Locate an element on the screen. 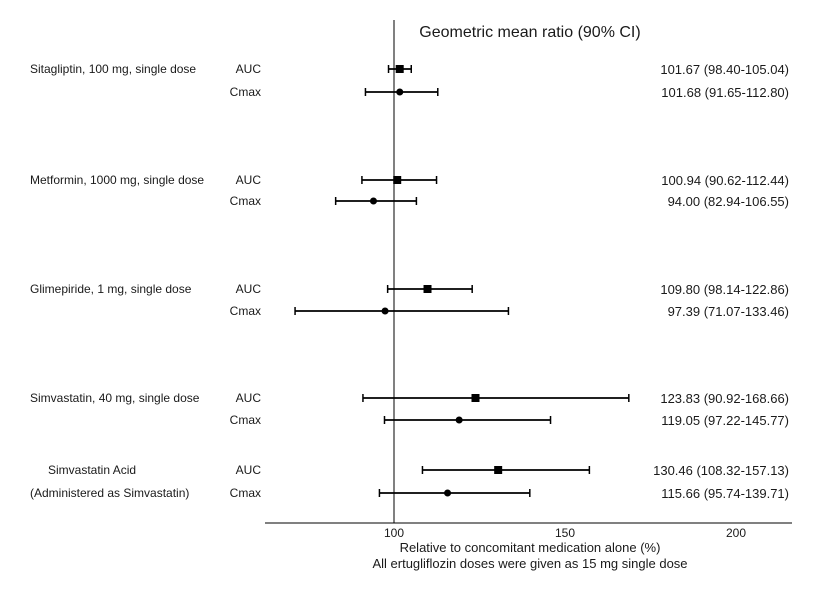 The image size is (826, 593). estimate-text: 119.05 (97.22-145.77) is located at coordinates (725, 420).